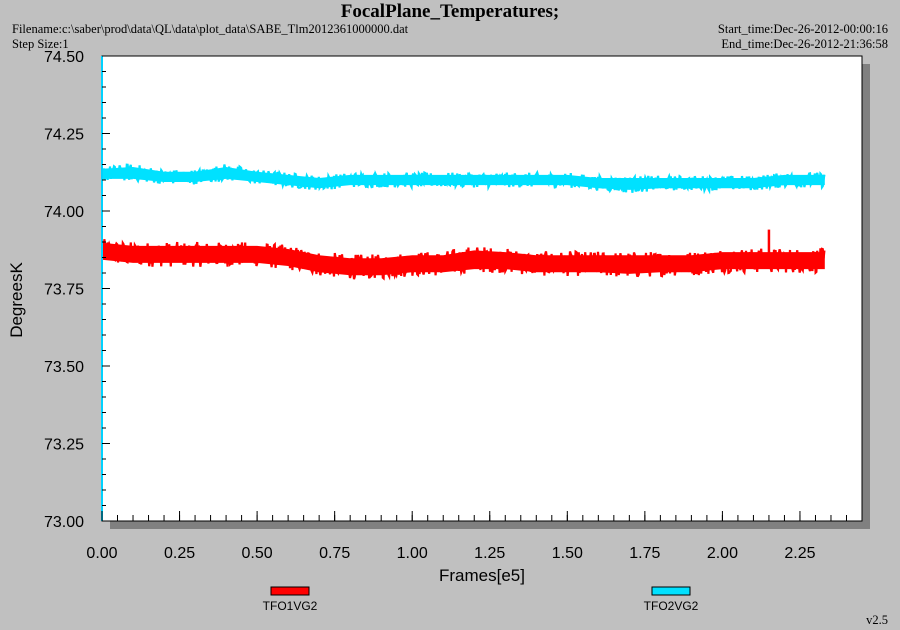  I want to click on chart-title: FocalPlane_Temperatures;, so click(450, 11).